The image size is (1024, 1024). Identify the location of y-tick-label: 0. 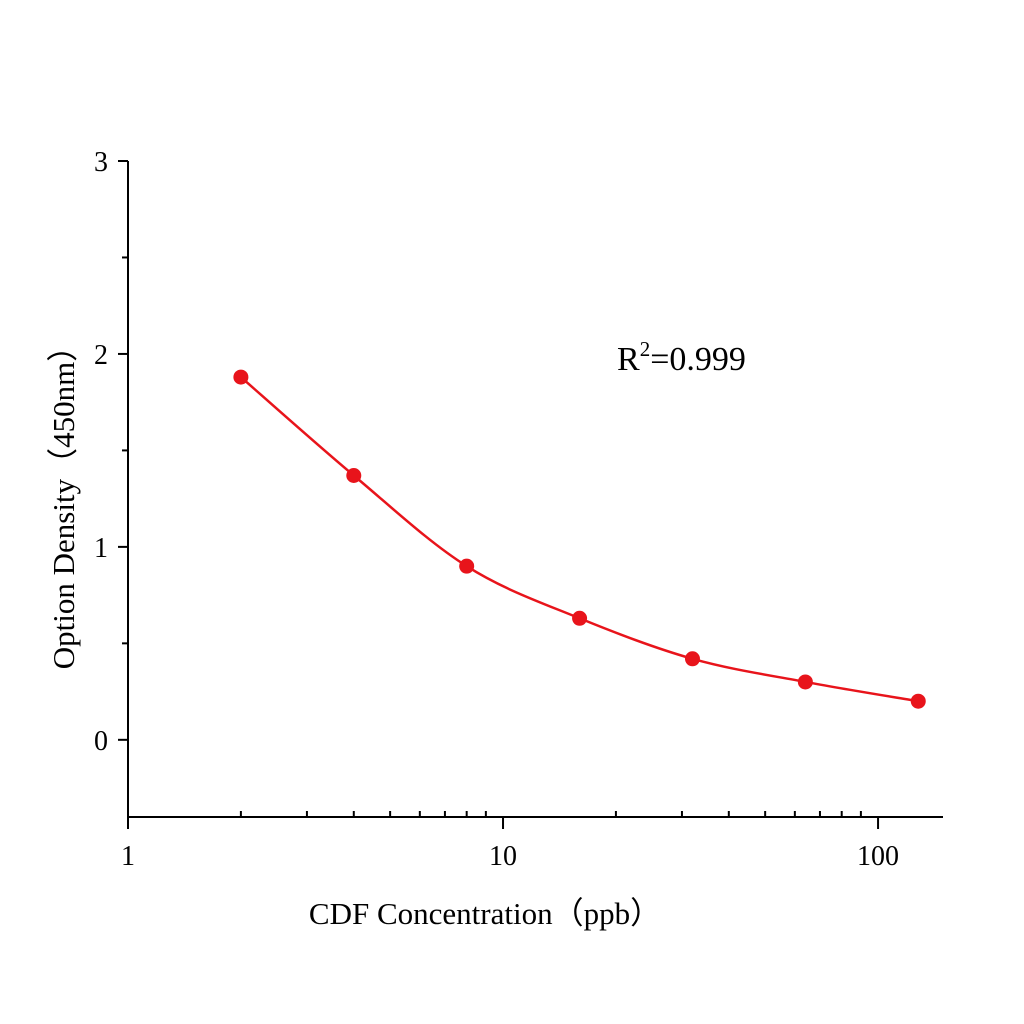
(101, 741).